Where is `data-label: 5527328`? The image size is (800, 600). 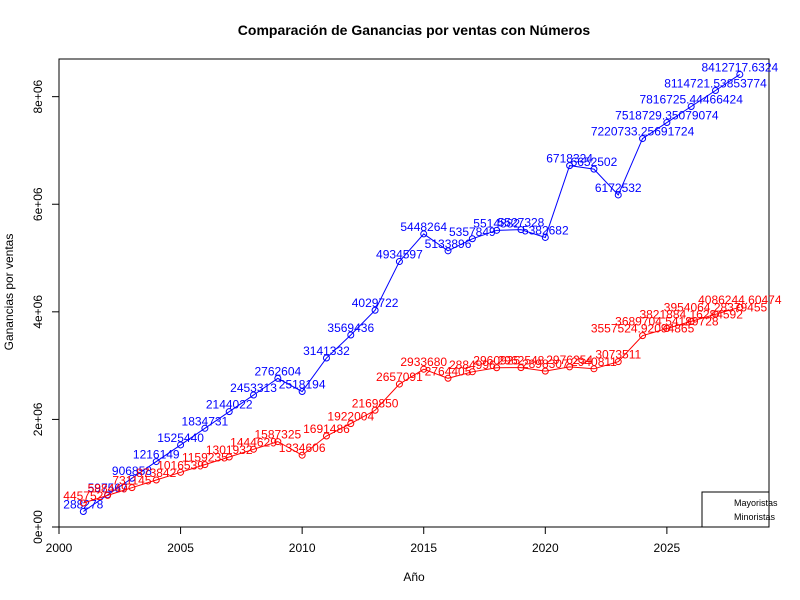 data-label: 5527328 is located at coordinates (521, 223).